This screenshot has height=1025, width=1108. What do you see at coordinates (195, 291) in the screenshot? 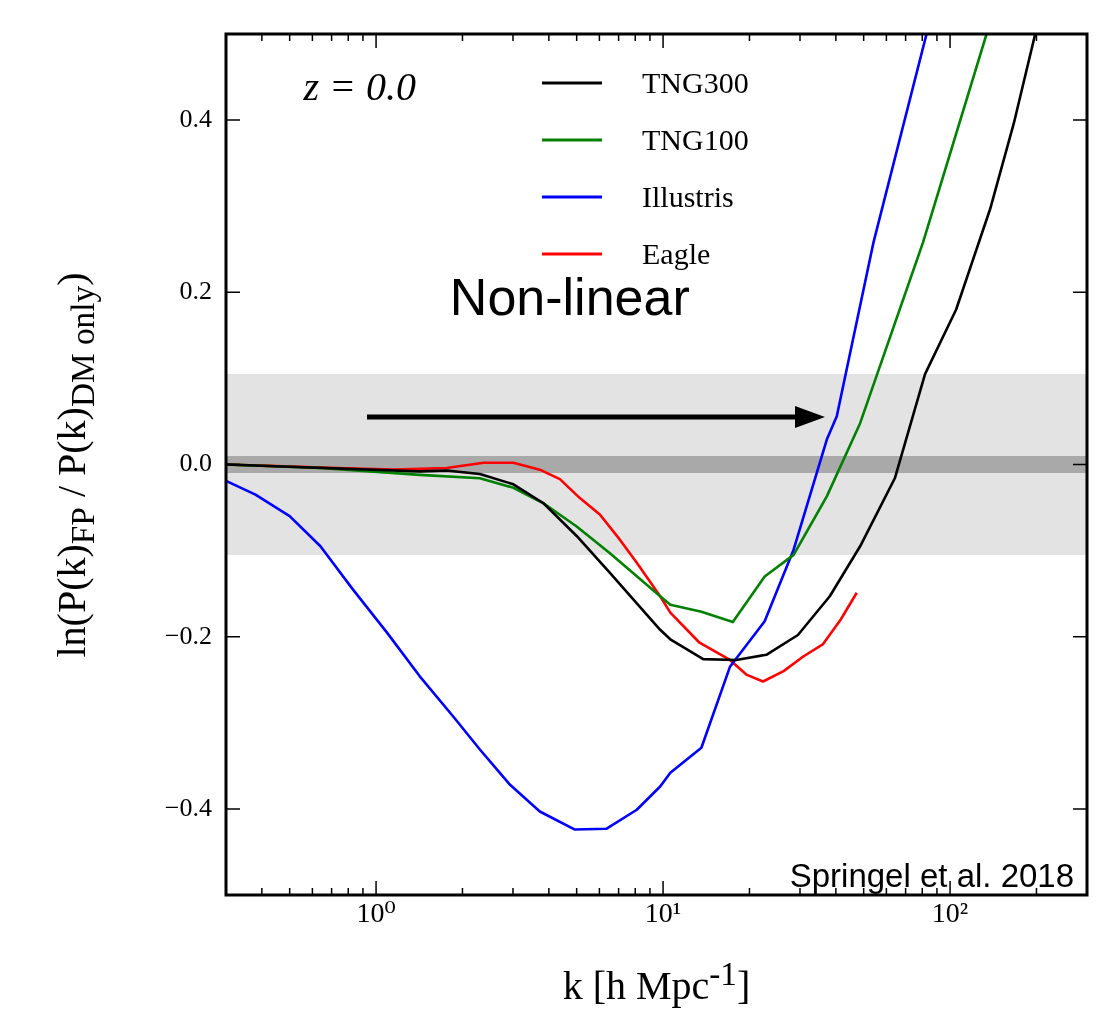
I see `y-tick-label: 0.2` at bounding box center [195, 291].